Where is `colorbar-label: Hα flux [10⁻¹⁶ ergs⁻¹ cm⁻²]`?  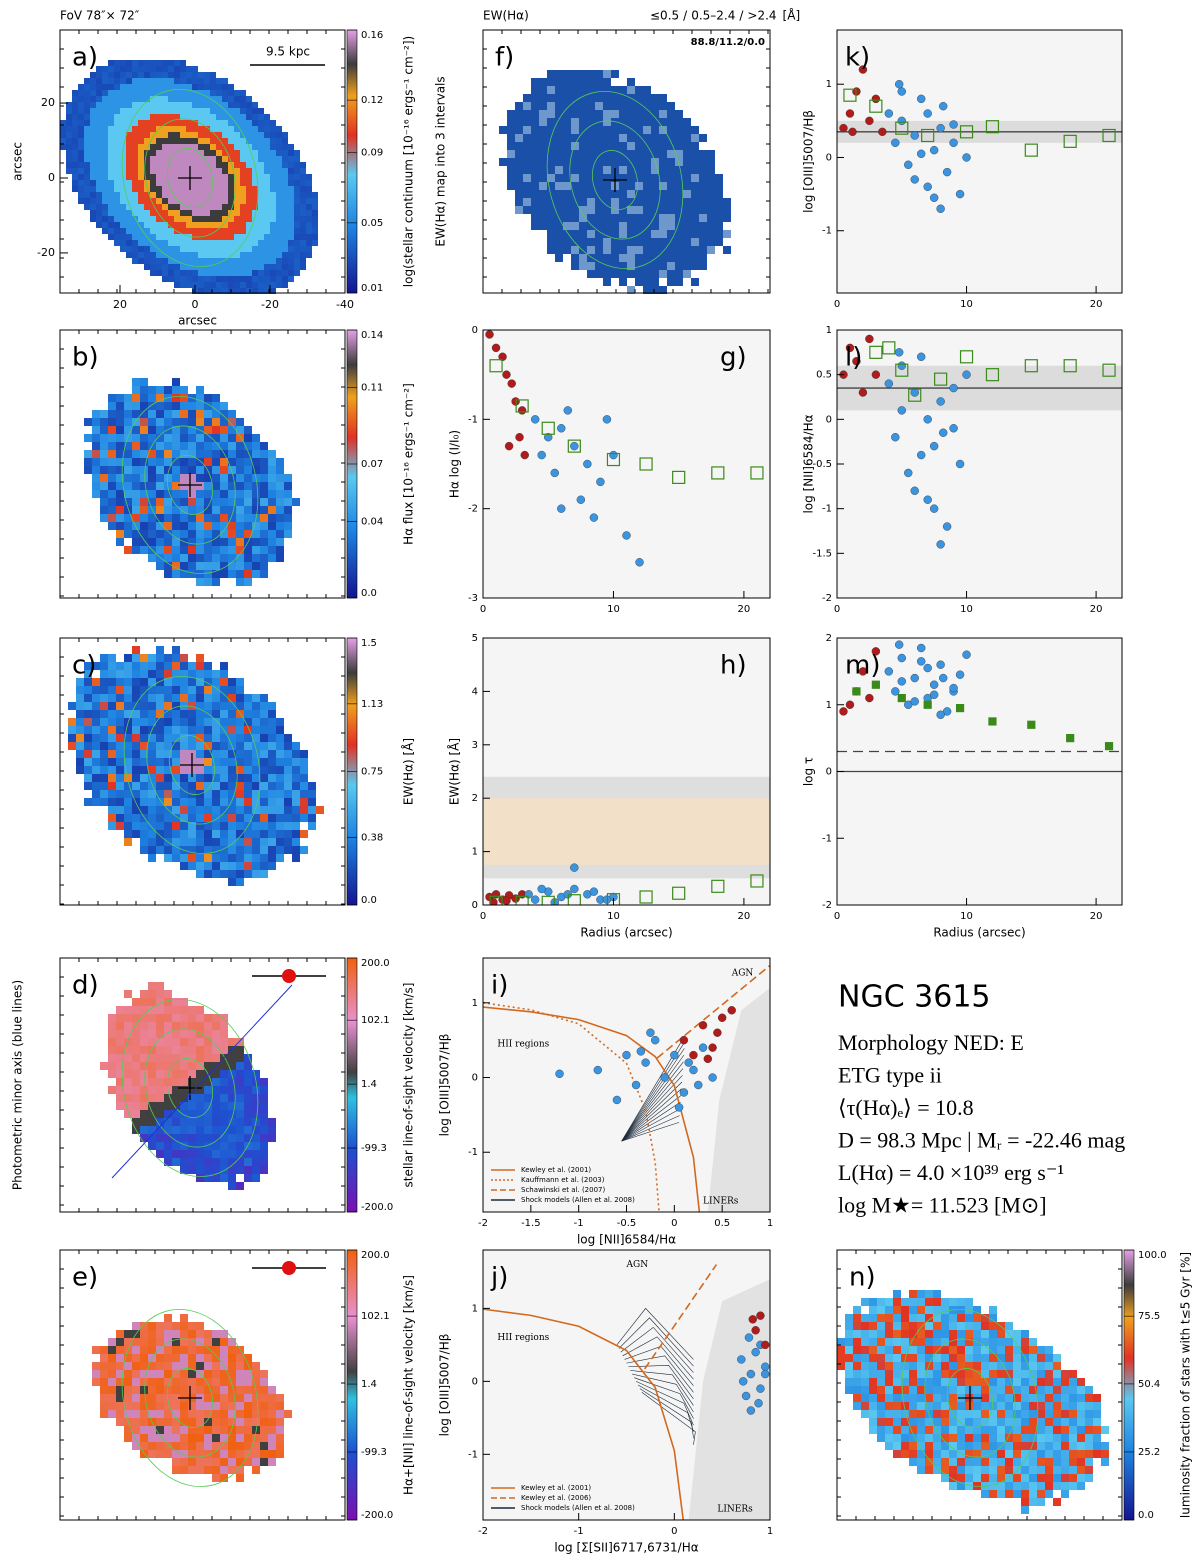 colorbar-label: Hα flux [10⁻¹⁶ ergs⁻¹ cm⁻²] is located at coordinates (409, 464).